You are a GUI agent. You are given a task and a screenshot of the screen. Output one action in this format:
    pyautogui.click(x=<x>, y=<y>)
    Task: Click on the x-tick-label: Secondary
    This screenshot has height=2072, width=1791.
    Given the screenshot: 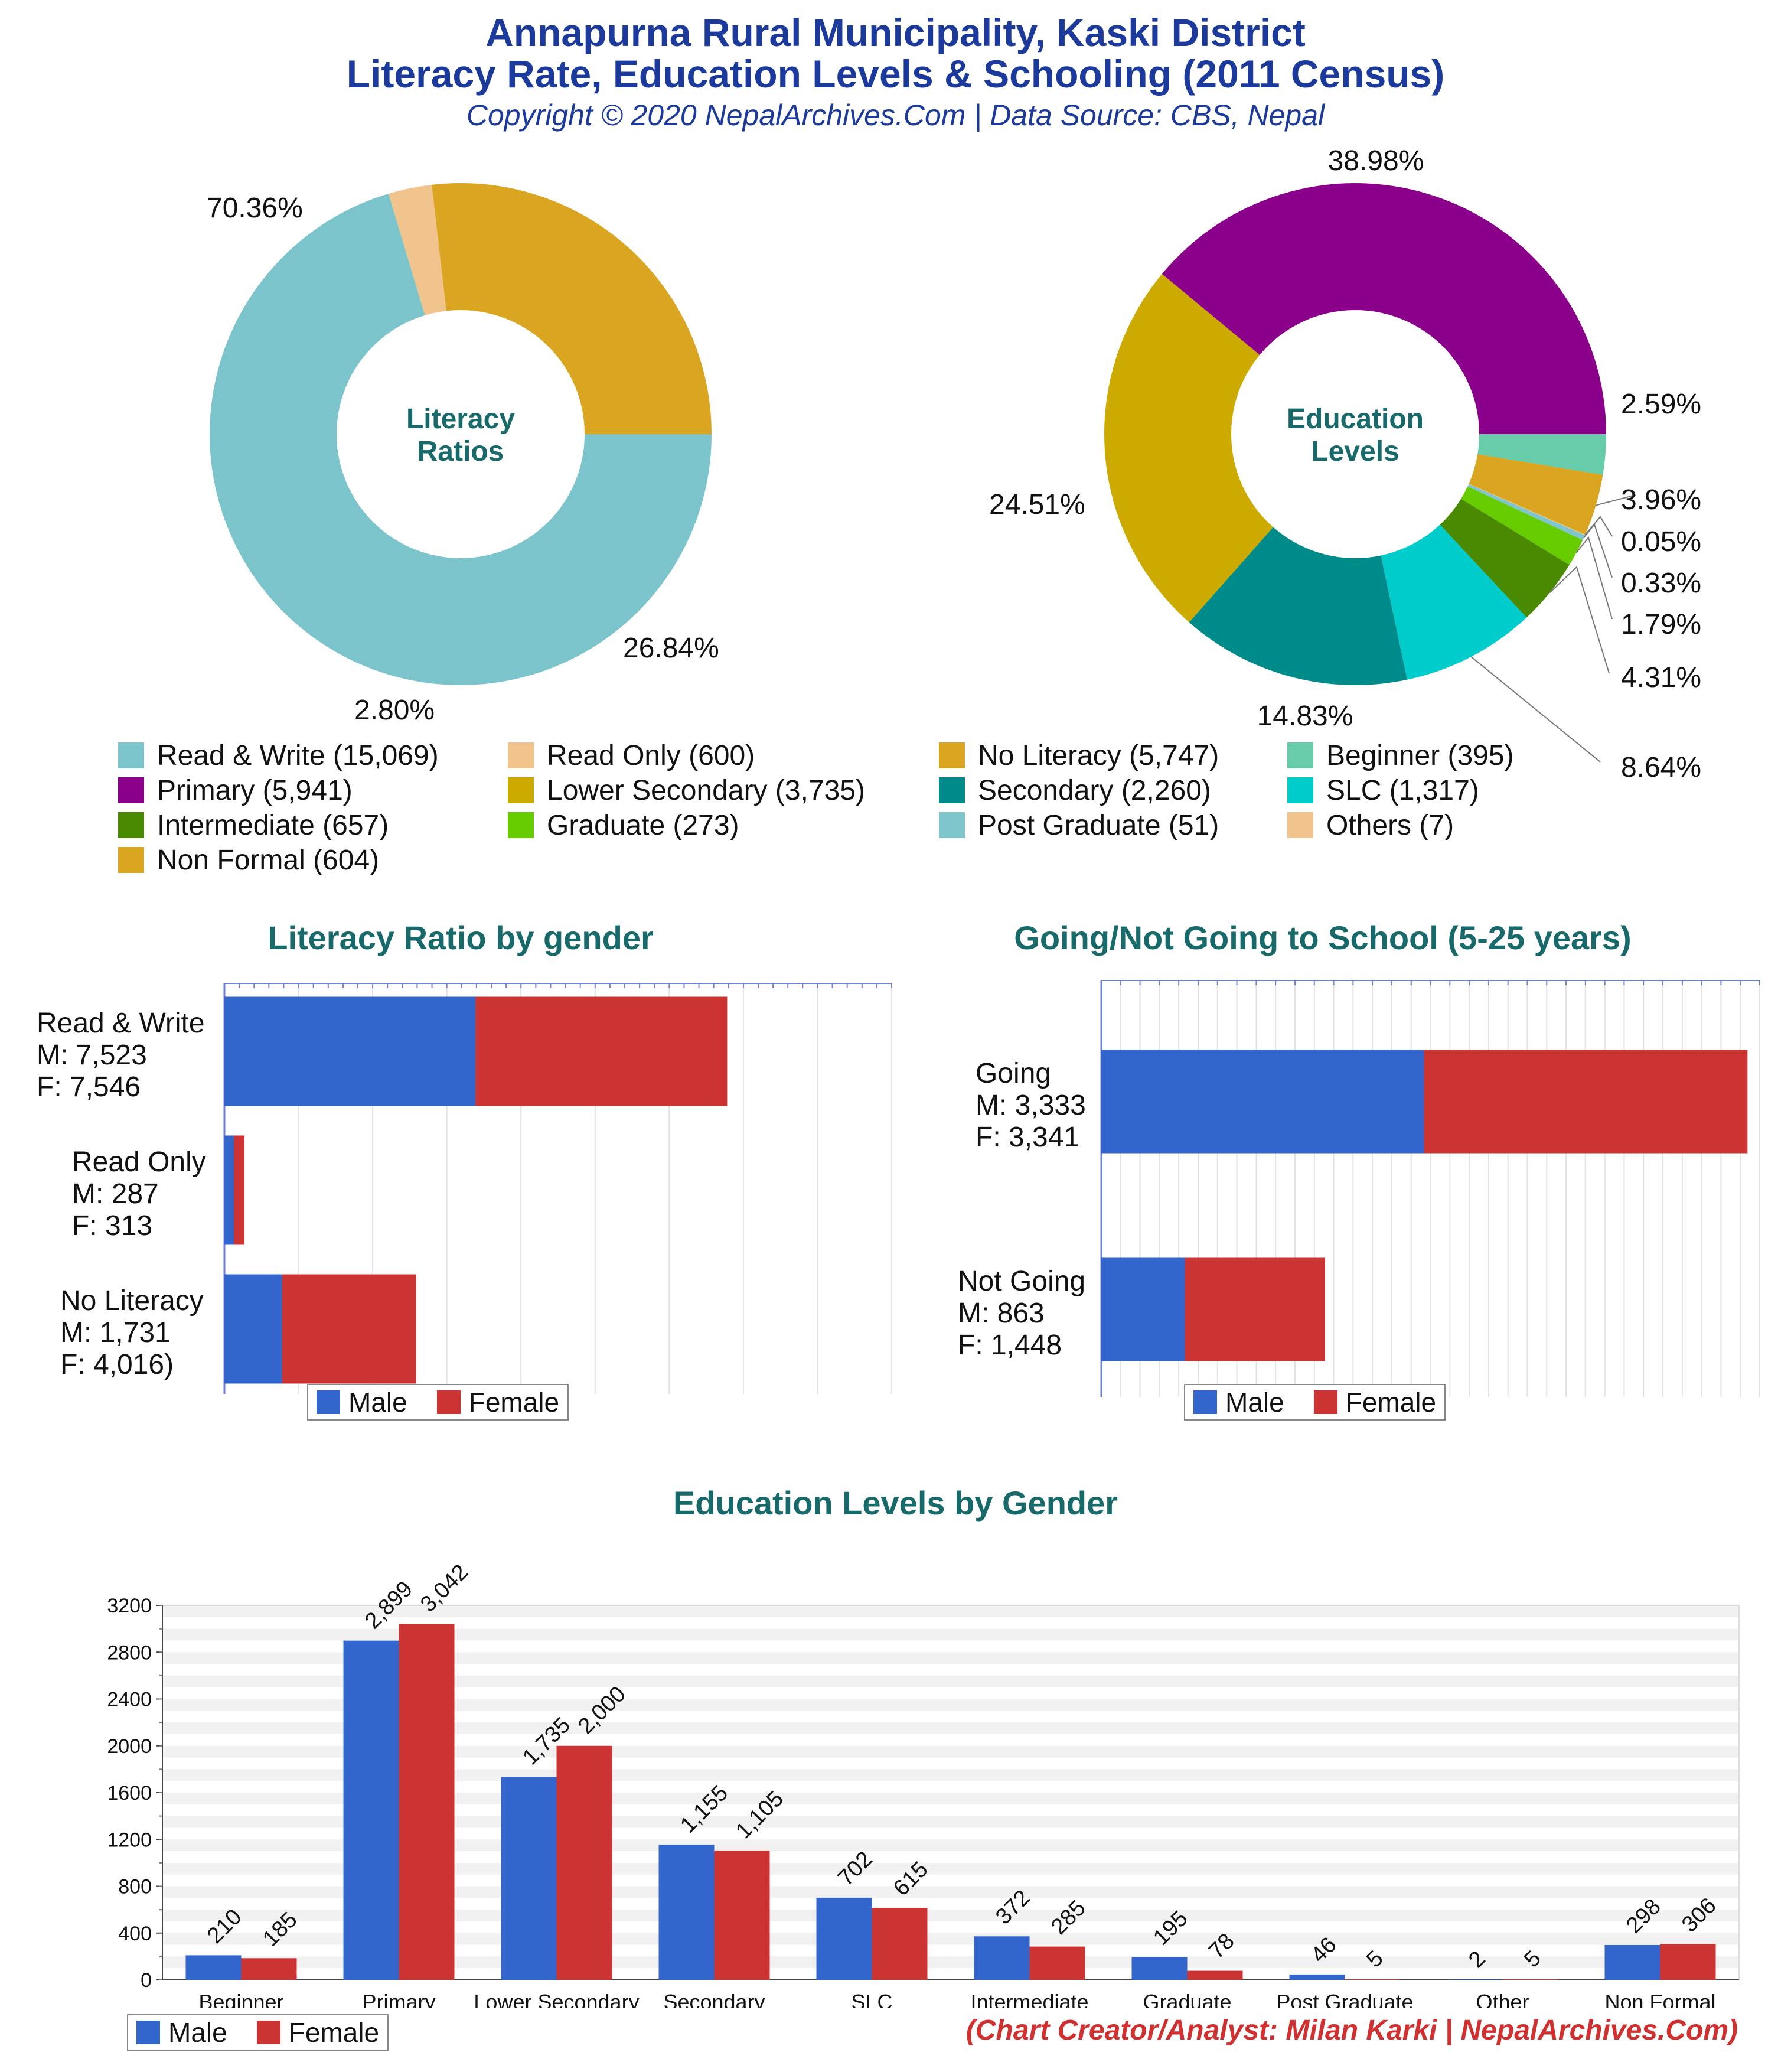 What is the action you would take?
    pyautogui.click(x=714, y=1999)
    